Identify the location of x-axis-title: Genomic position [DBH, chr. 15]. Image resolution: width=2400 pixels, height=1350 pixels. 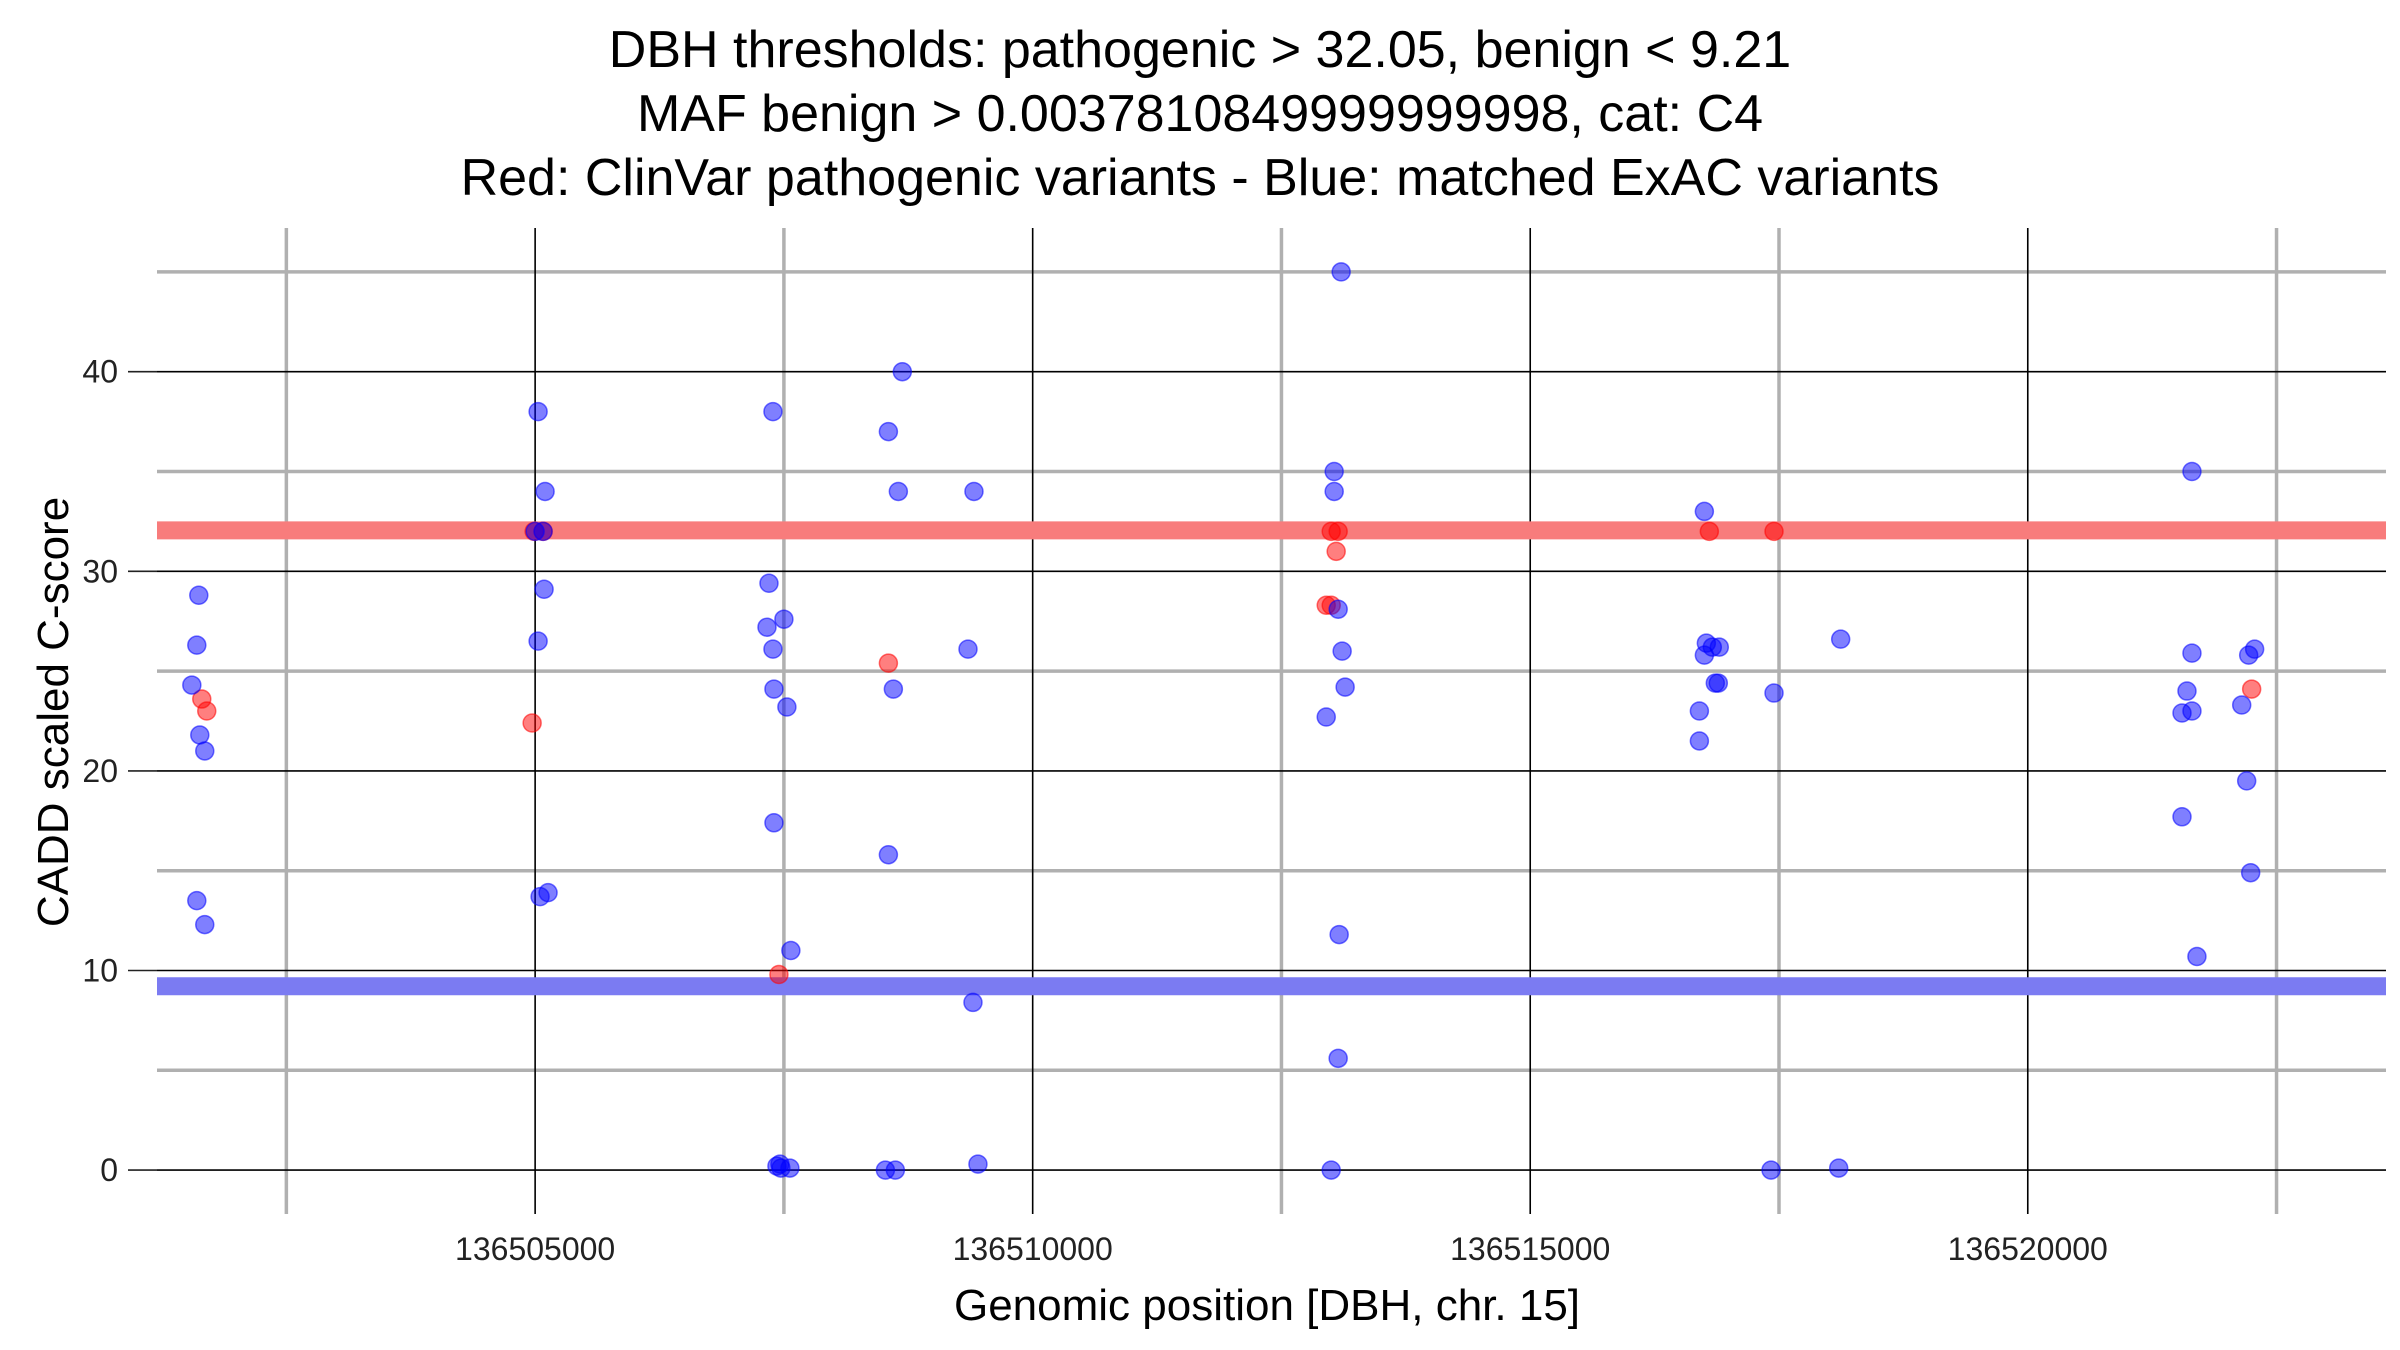
(1267, 1305).